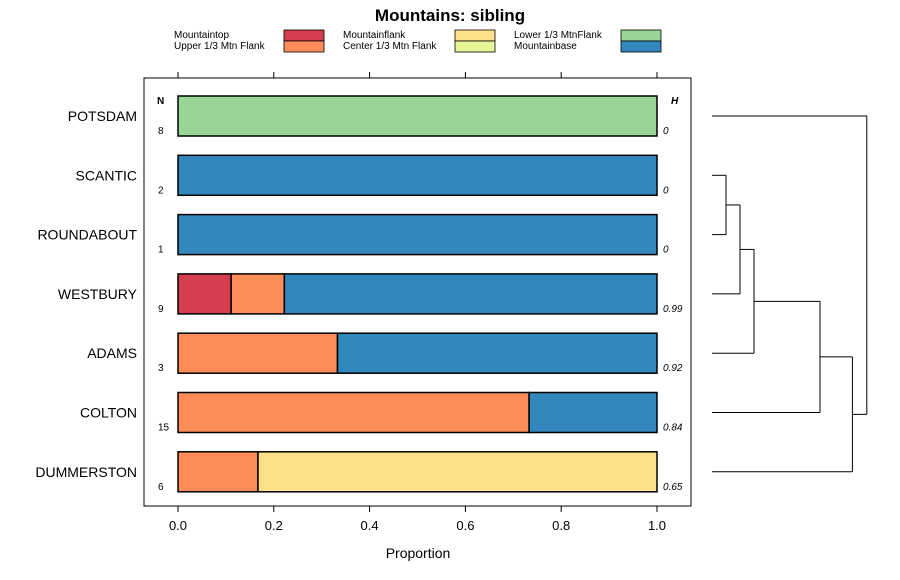 This screenshot has height=580, width=900. Describe the element at coordinates (673, 368) in the screenshot. I see `h-value: 0.92` at that location.